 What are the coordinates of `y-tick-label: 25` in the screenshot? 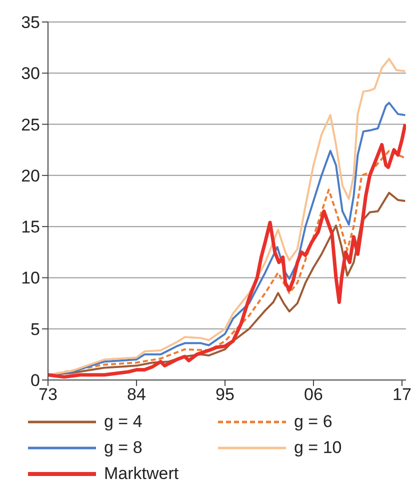 It's located at (30, 124).